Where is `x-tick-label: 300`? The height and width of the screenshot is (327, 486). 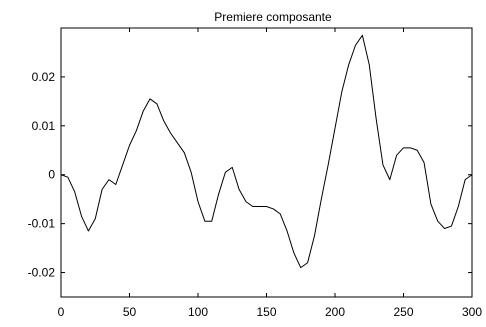
x-tick-label: 300 is located at coordinates (472, 312).